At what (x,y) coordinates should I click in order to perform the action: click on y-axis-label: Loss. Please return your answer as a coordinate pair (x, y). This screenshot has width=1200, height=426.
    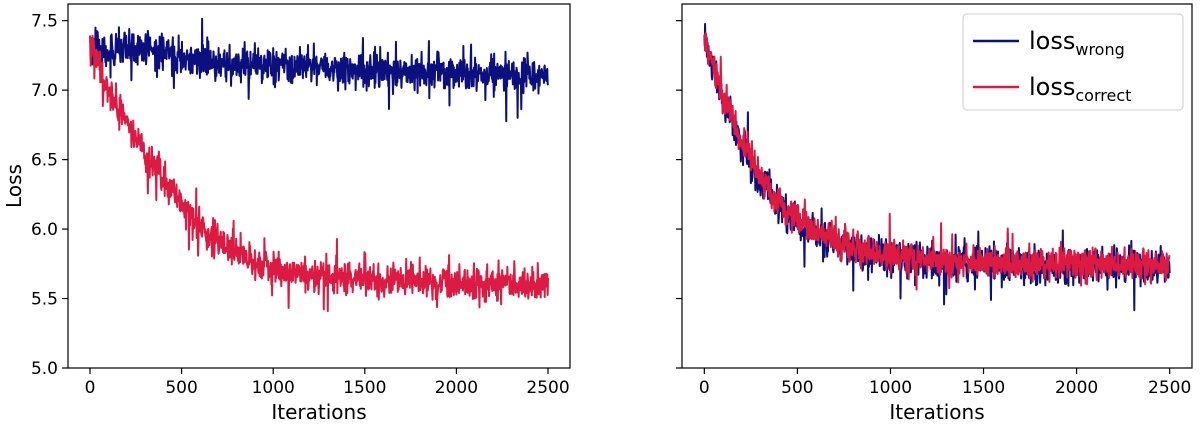
    Looking at the image, I should click on (14, 186).